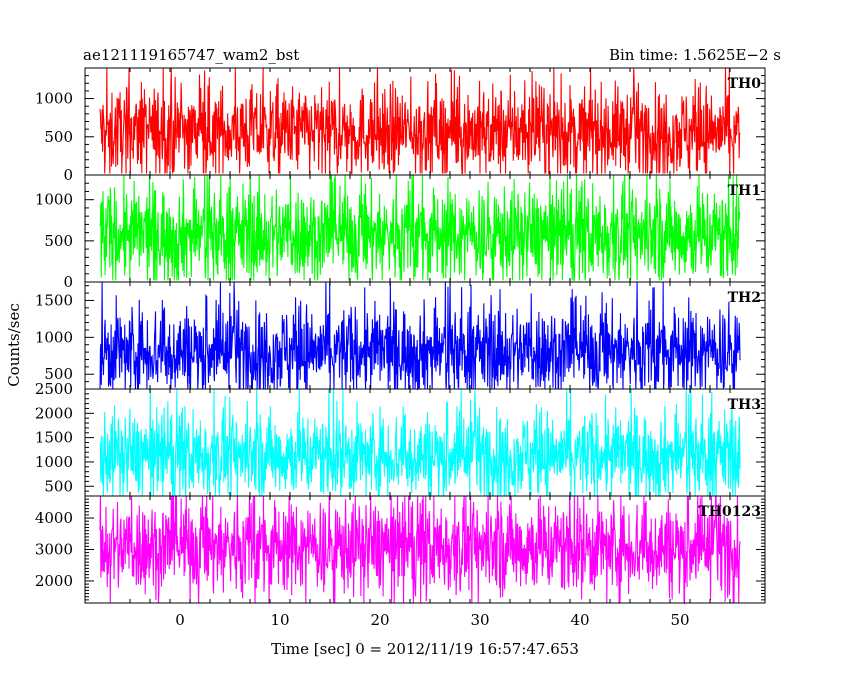 This screenshot has height=680, width=850. What do you see at coordinates (695, 55) in the screenshot?
I see `bin-time-label: Bin time: 1.5625E−2 s` at bounding box center [695, 55].